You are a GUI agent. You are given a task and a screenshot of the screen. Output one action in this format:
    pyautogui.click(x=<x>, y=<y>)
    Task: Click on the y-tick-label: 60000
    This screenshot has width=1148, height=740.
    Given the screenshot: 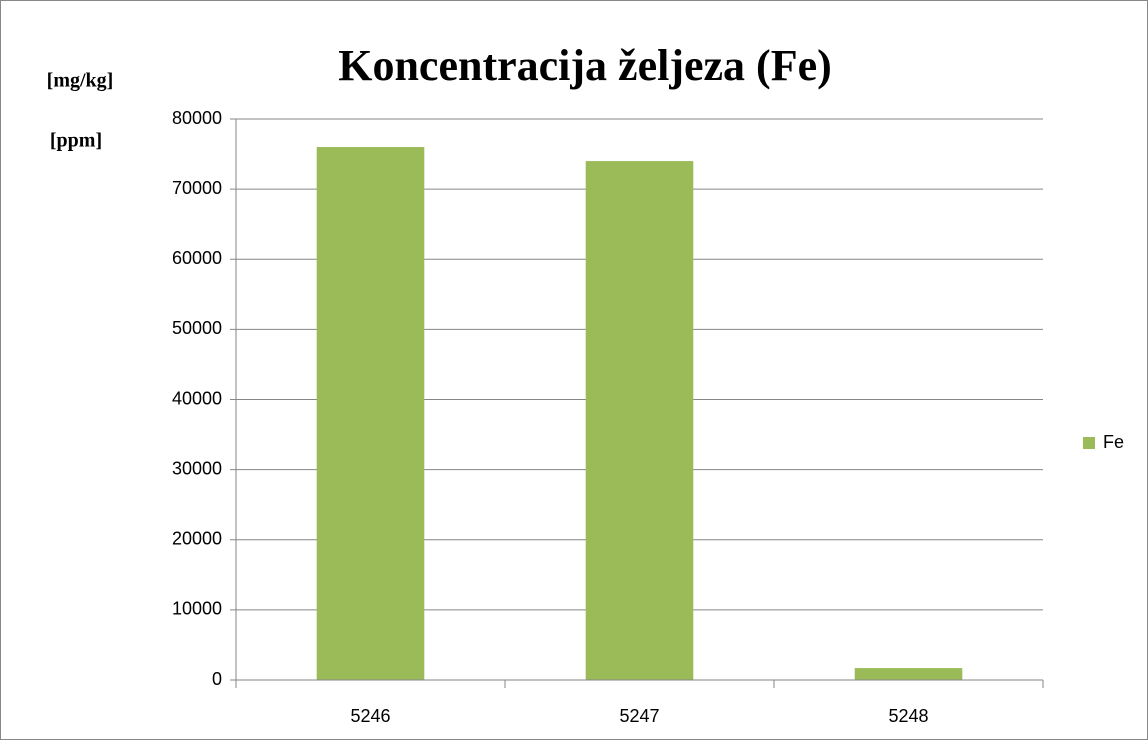 What is the action you would take?
    pyautogui.click(x=197, y=258)
    